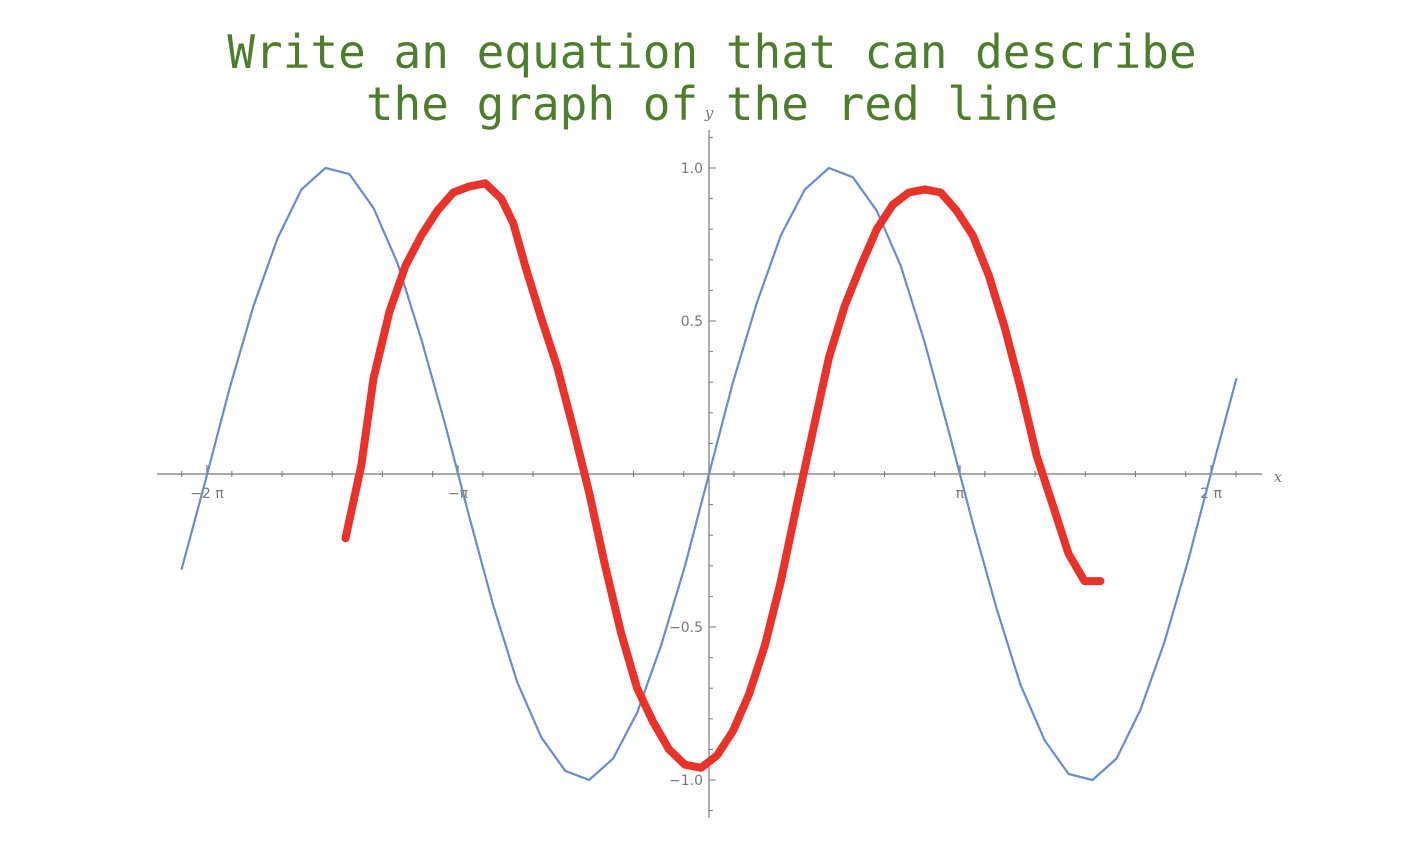  What do you see at coordinates (709, 113) in the screenshot?
I see `y-axis-label: y` at bounding box center [709, 113].